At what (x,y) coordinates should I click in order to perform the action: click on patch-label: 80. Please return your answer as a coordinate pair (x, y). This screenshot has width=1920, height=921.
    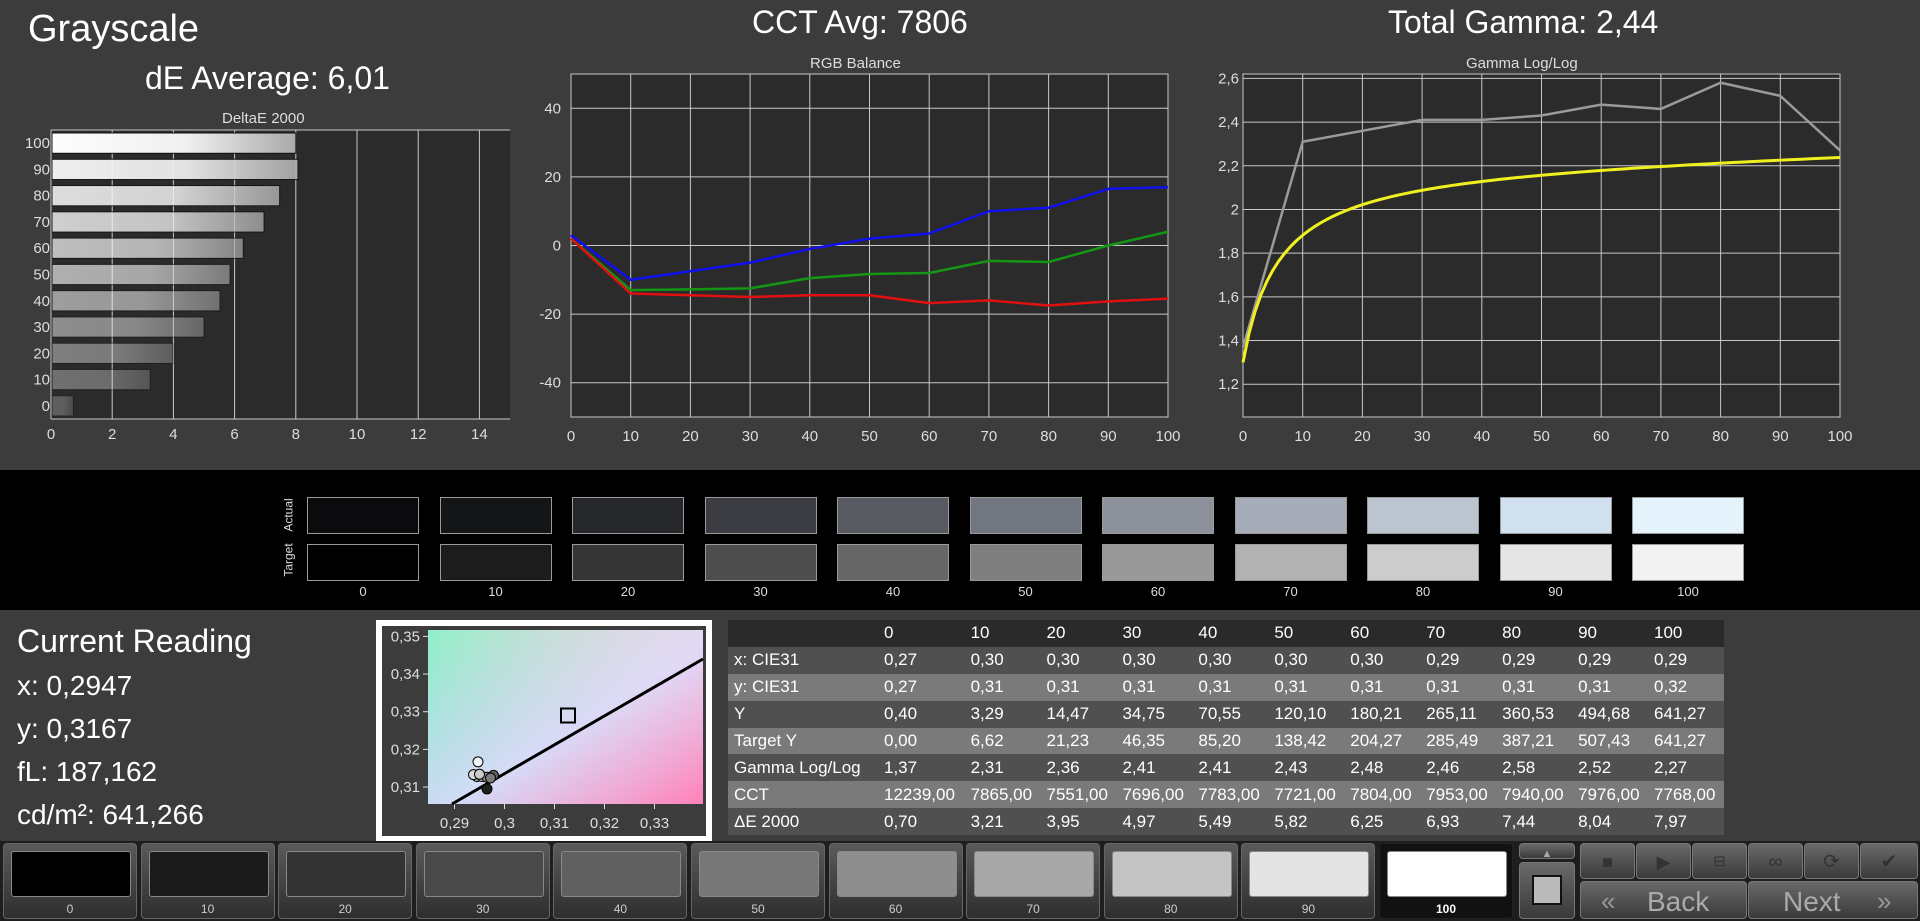
    Looking at the image, I should click on (1171, 909).